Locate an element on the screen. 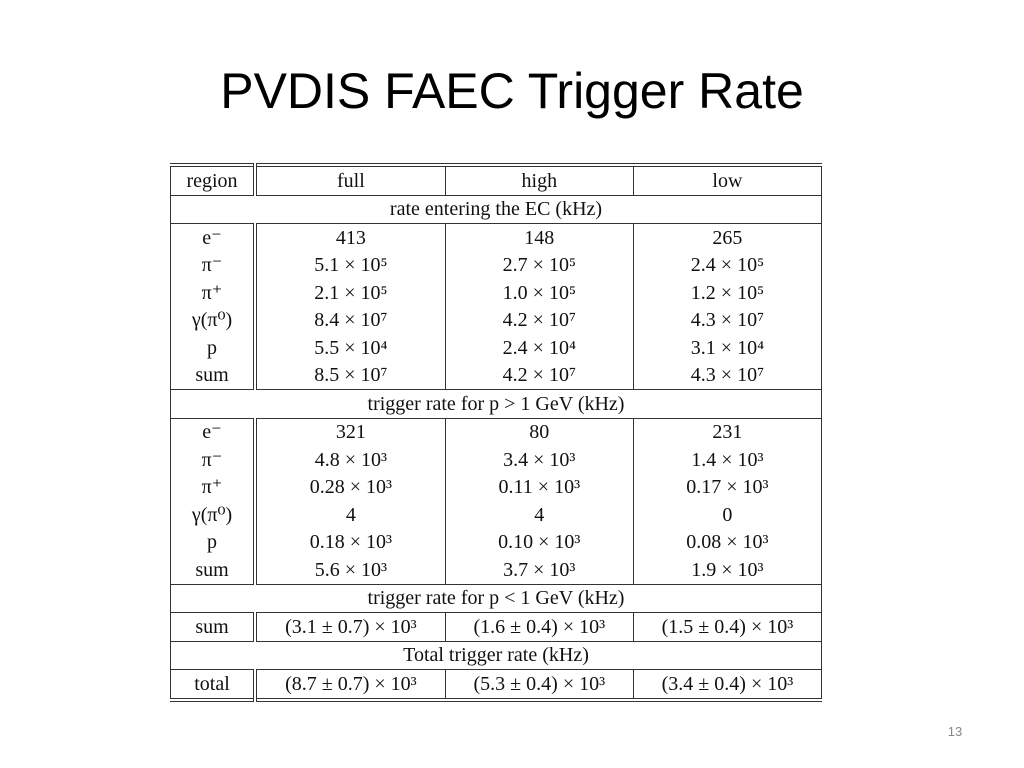 The height and width of the screenshot is (768, 1024). rate-cell: 0.10 × 10³ is located at coordinates (539, 542).